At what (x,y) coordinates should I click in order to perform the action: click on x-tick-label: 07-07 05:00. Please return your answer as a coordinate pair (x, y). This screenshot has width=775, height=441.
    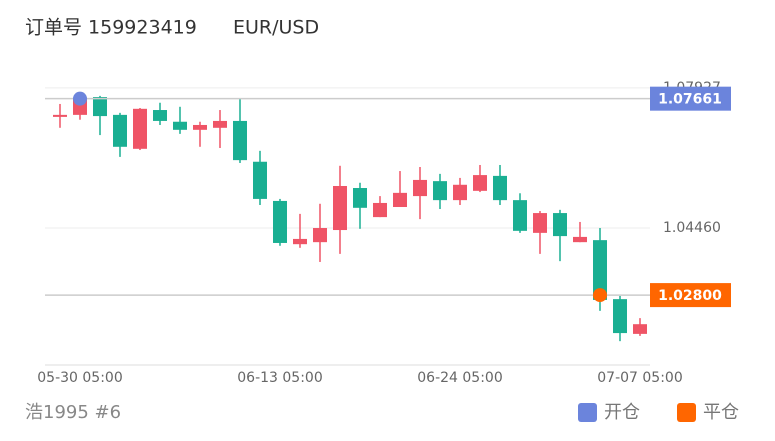
    Looking at the image, I should click on (639, 378).